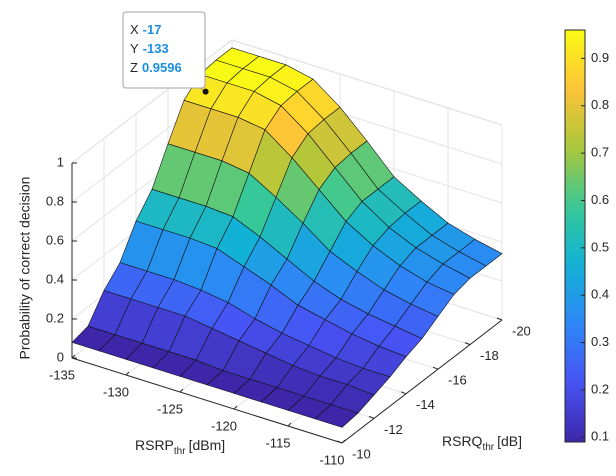 This screenshot has width=616, height=476. What do you see at coordinates (600, 246) in the screenshot?
I see `colorbar-tick-label: 0.5` at bounding box center [600, 246].